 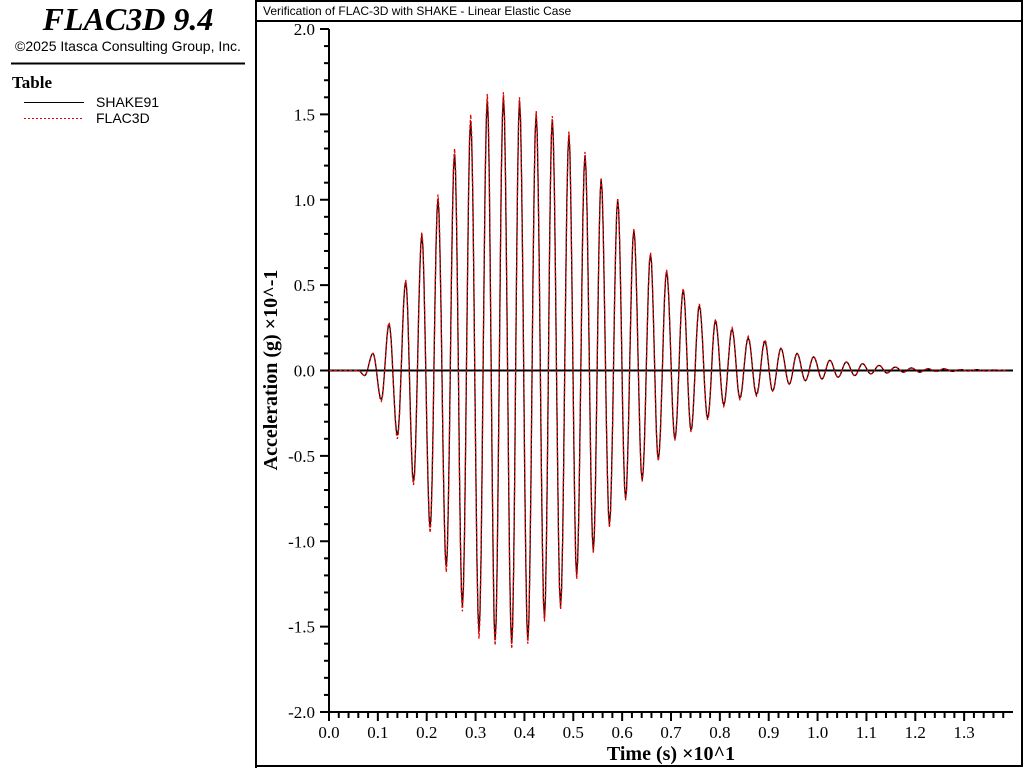 I want to click on y-tick-label: -1.0, so click(x=301, y=541).